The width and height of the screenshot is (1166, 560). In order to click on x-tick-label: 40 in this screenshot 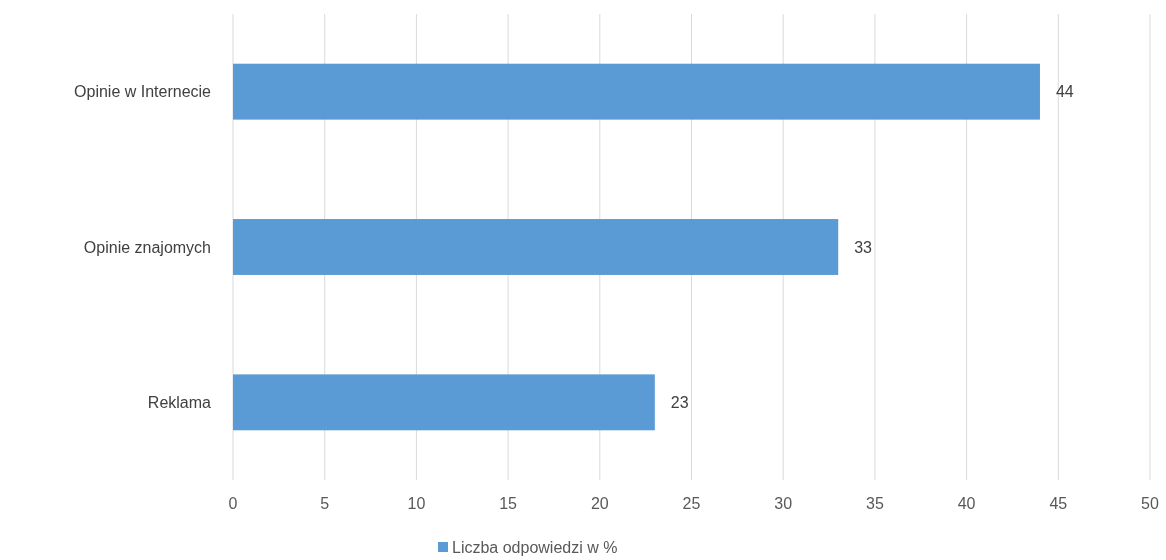, I will do `click(966, 503)`.